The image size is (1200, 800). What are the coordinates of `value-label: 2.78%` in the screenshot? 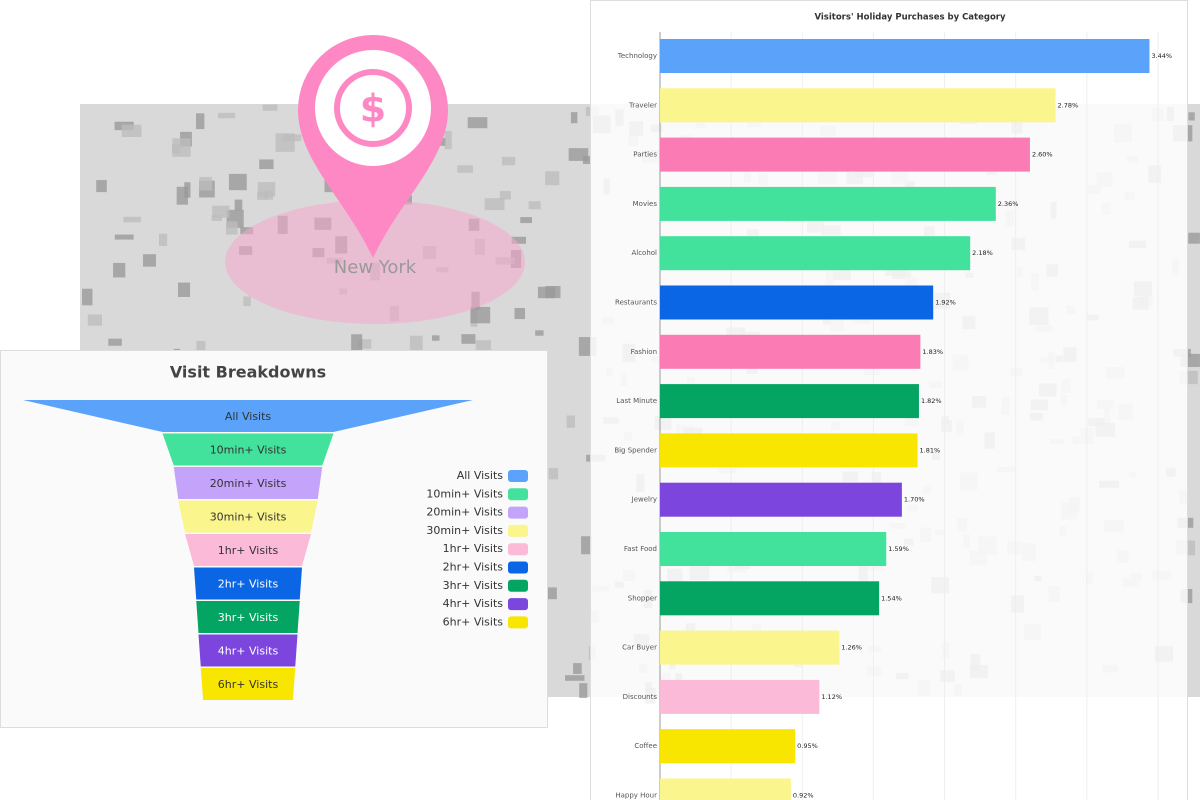 It's located at (1068, 105).